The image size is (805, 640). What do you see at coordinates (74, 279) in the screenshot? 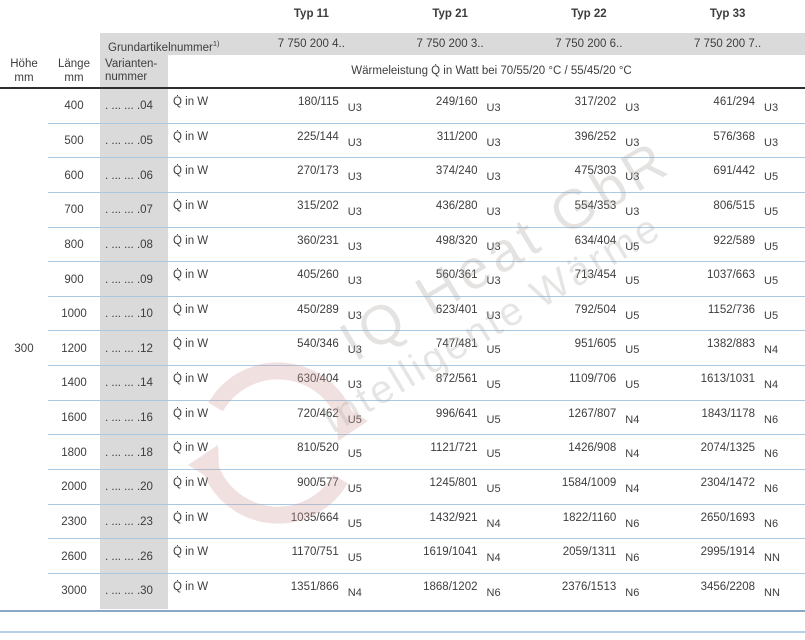
I see `laenge-cell: 900` at bounding box center [74, 279].